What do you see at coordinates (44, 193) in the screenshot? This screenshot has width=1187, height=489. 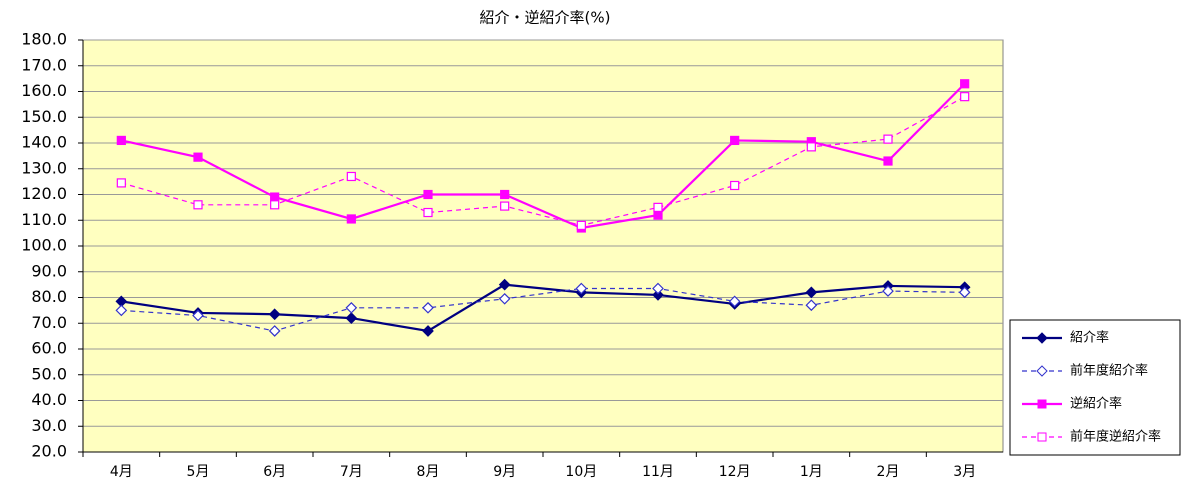 I see `y-tick-label: 120.0` at bounding box center [44, 193].